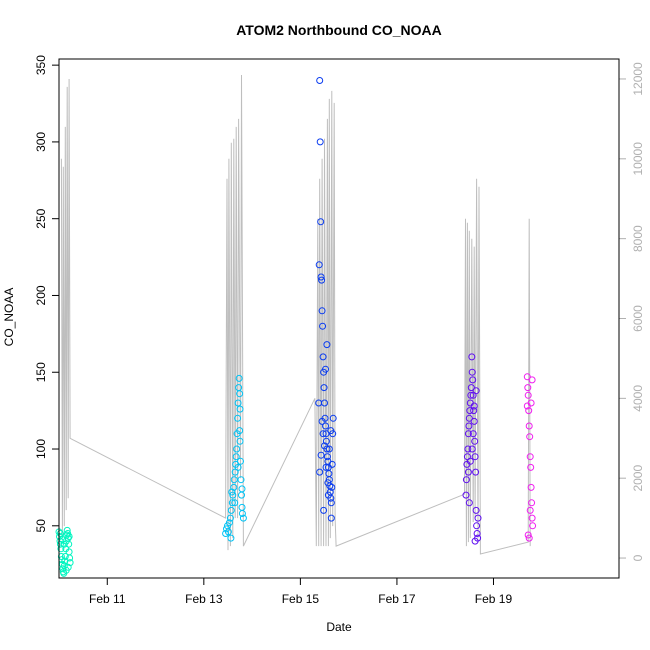 The image size is (650, 650). What do you see at coordinates (339, 30) in the screenshot?
I see `chart-title: ATOM2 Northbound CO_NOAA` at bounding box center [339, 30].